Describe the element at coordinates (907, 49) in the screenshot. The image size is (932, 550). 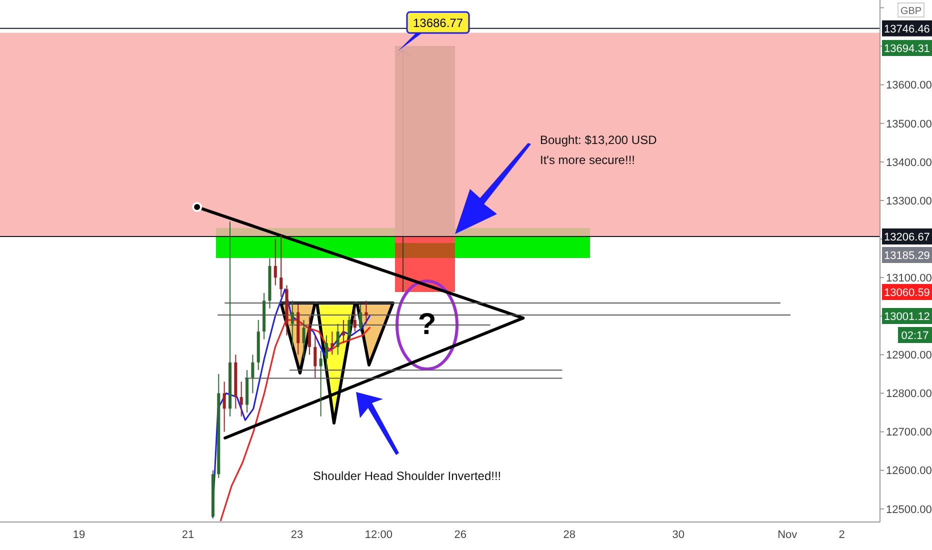
I see `text: 13694.31` at that location.